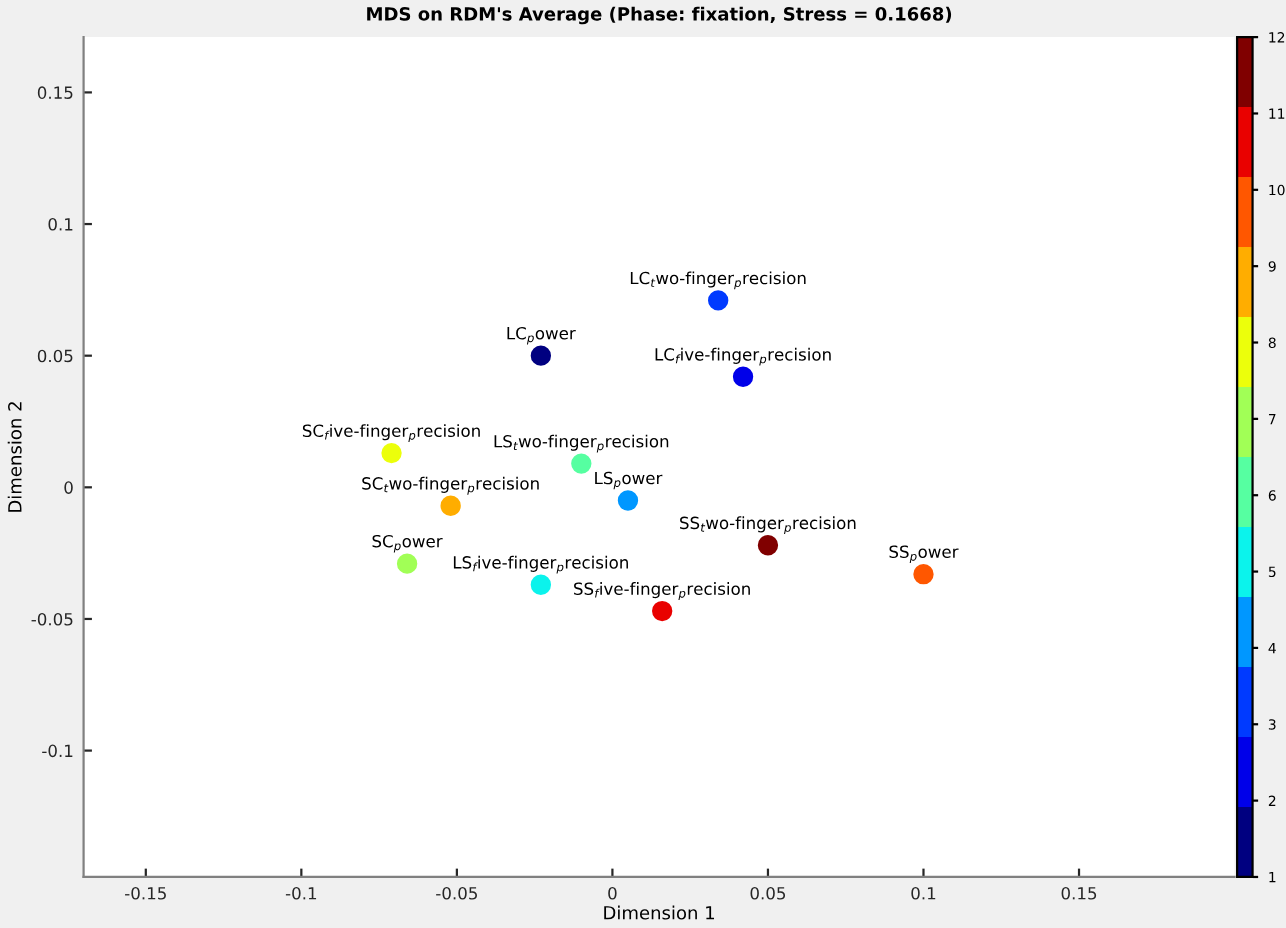 The height and width of the screenshot is (928, 1286). What do you see at coordinates (718, 280) in the screenshot?
I see `annotation: LC$_{t}$wo-finger$_{p}$recision` at bounding box center [718, 280].